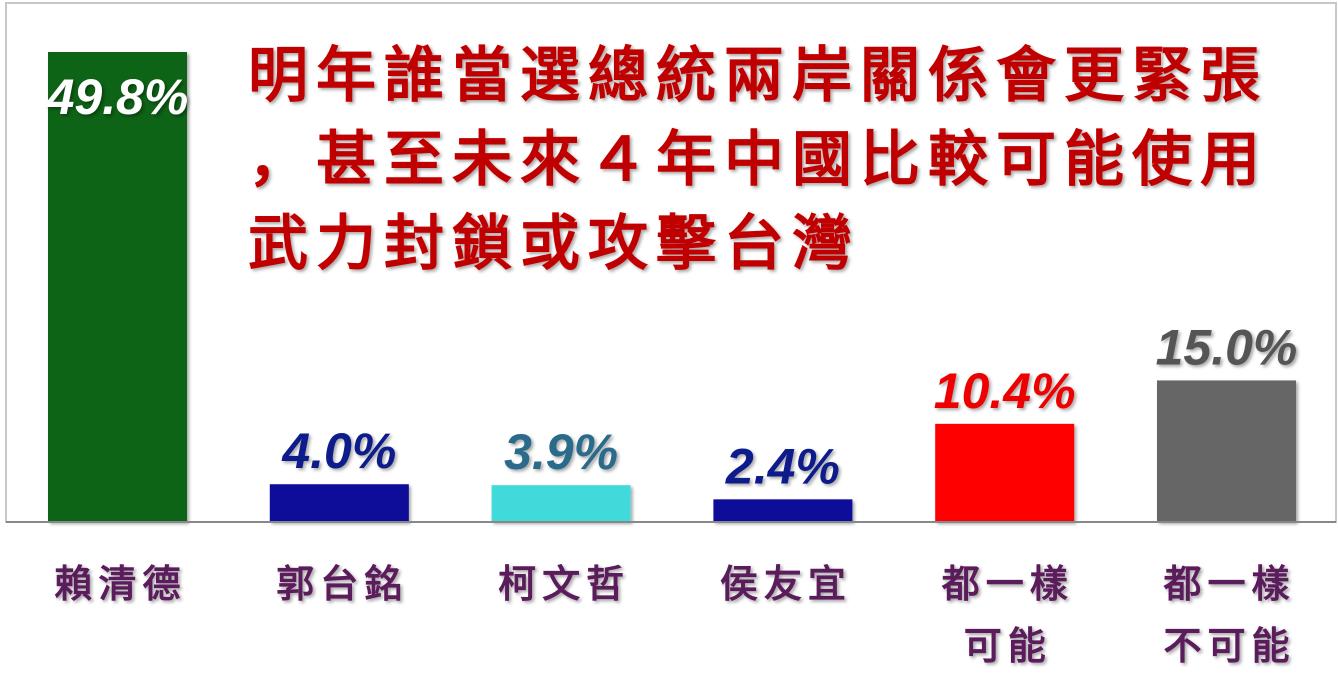  I want to click on category-label-6: 都一樣, so click(1228, 584).